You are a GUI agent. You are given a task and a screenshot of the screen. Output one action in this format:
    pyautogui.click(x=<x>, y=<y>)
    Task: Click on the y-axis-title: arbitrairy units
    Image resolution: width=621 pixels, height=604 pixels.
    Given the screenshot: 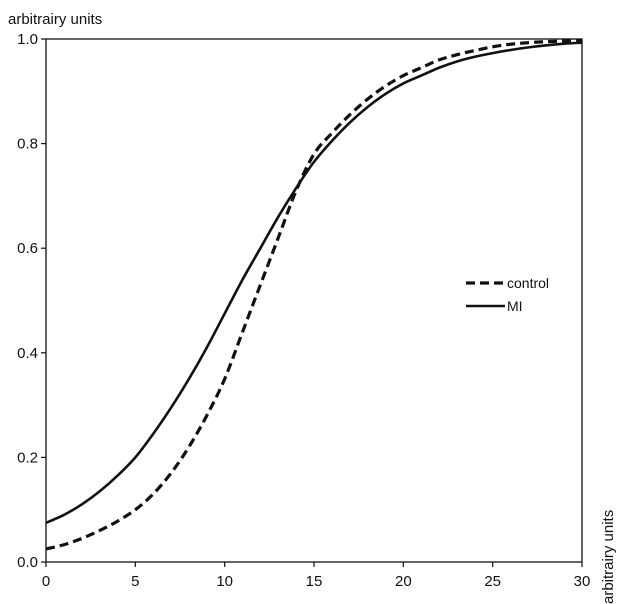 What is the action you would take?
    pyautogui.click(x=55, y=19)
    